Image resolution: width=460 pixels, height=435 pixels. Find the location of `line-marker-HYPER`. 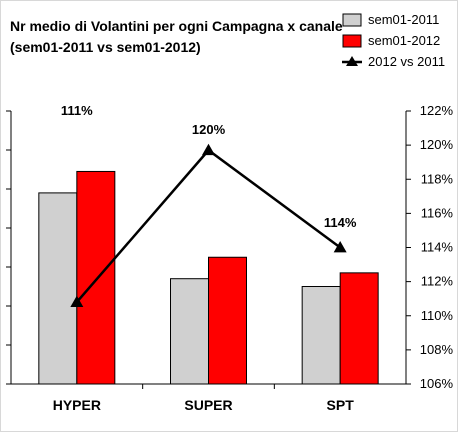

line-marker-HYPER is located at coordinates (77, 301).